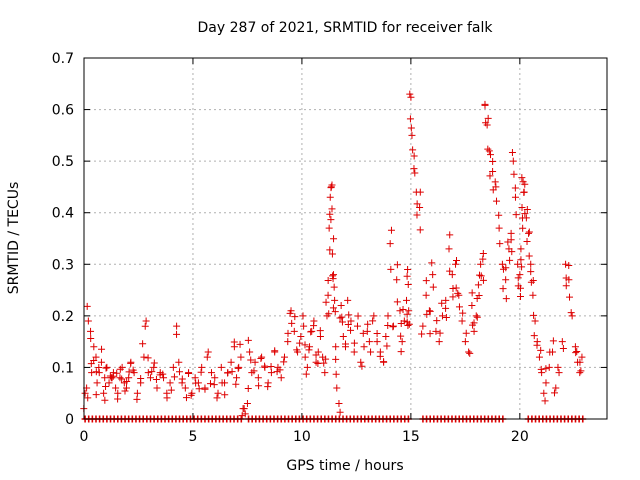  Describe the element at coordinates (63, 162) in the screenshot. I see `y-tick-label: 0.5` at that location.